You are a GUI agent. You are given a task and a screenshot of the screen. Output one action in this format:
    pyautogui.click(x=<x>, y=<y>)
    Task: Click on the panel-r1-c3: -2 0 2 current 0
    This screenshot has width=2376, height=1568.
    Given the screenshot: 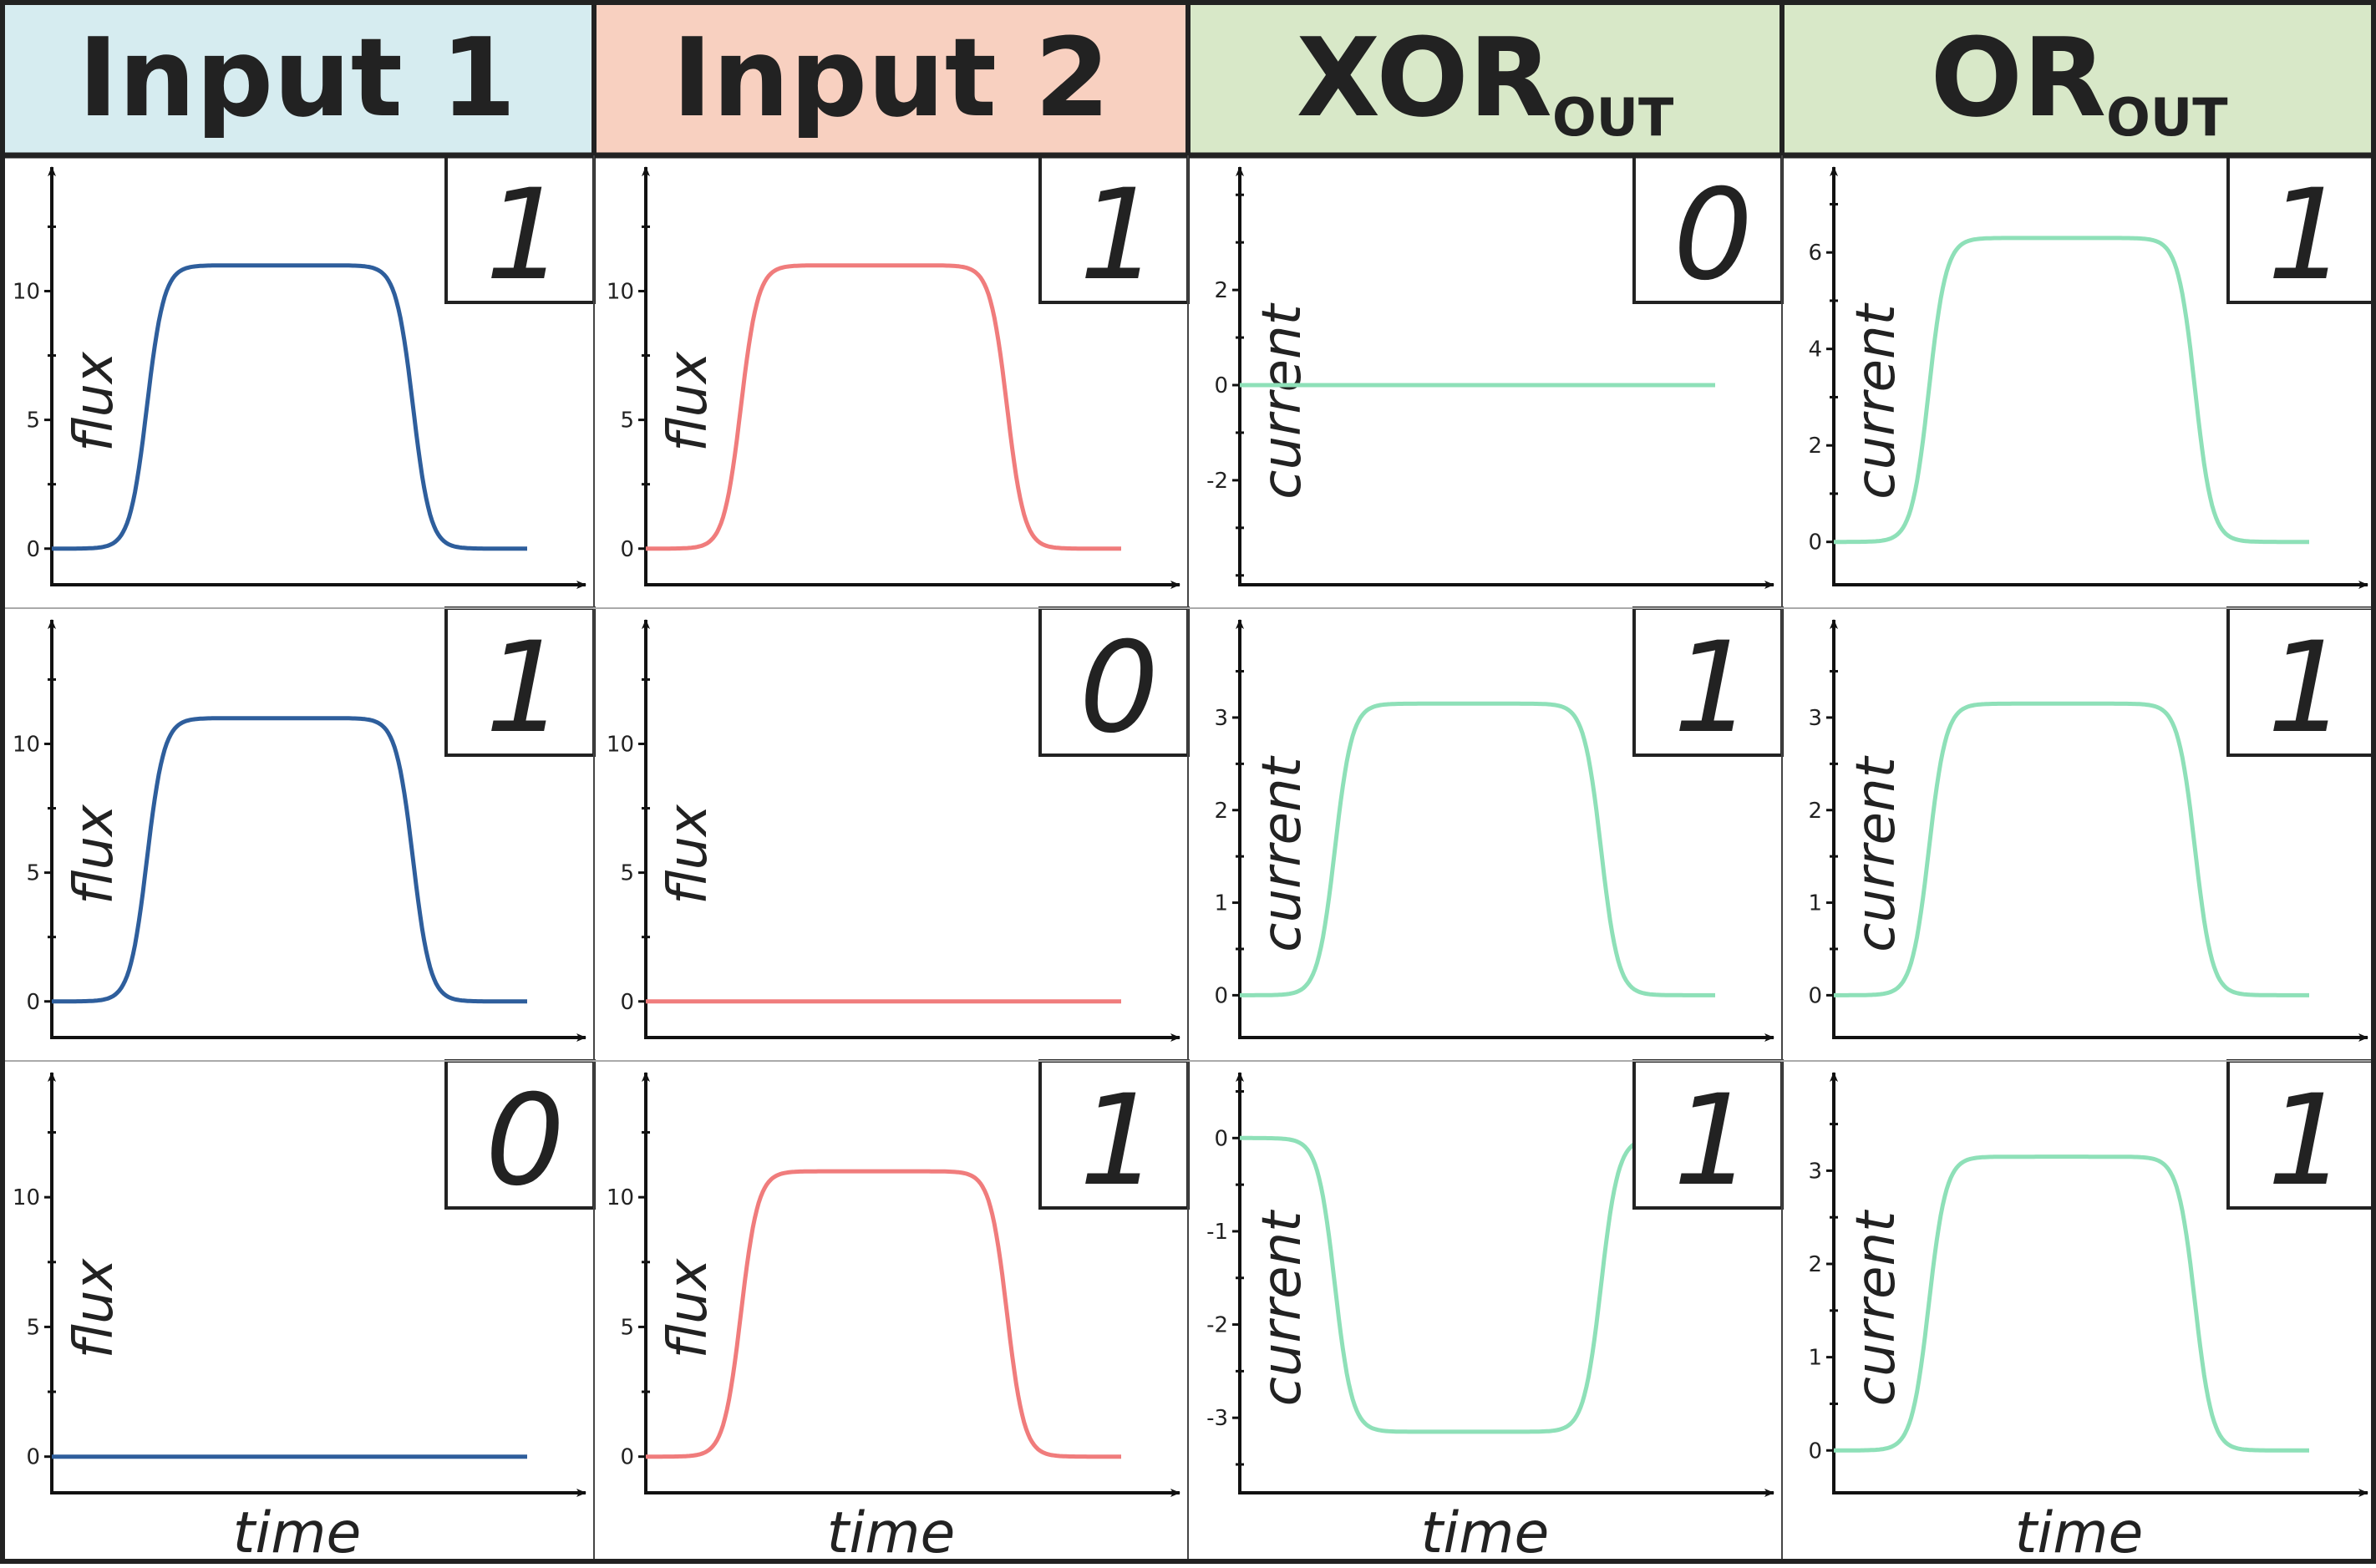 What is the action you would take?
    pyautogui.click(x=1495, y=371)
    